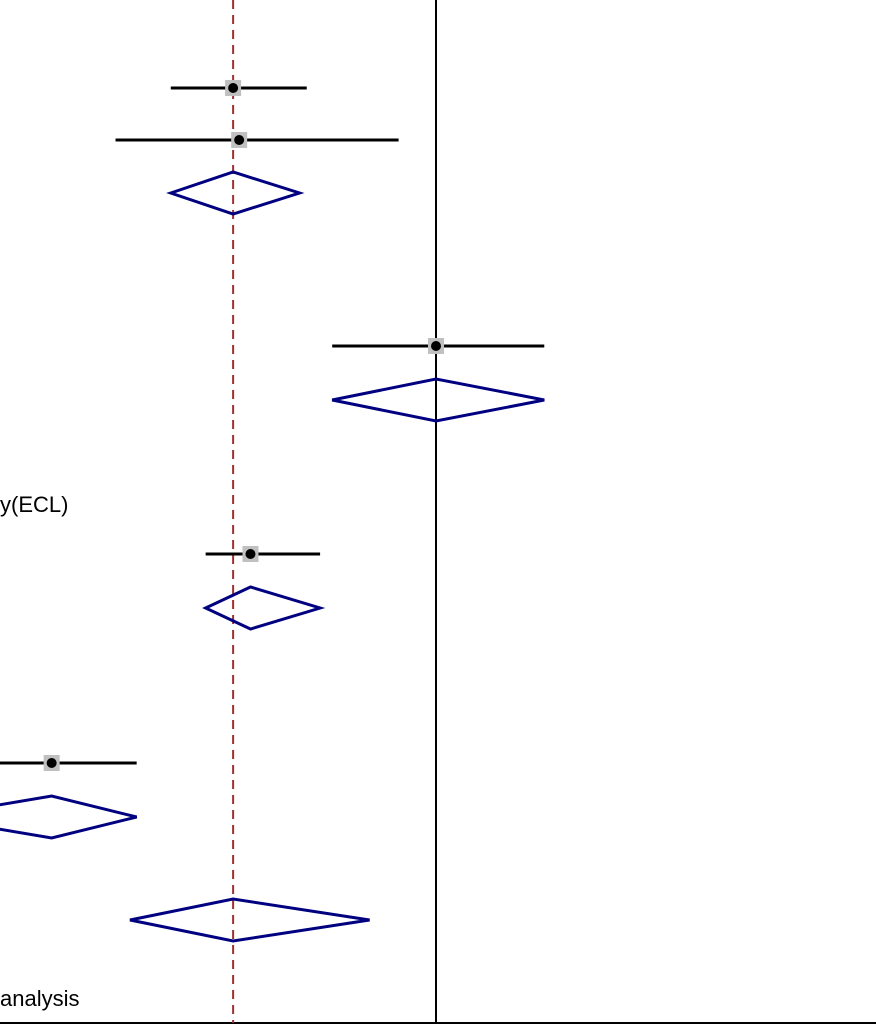 The width and height of the screenshot is (876, 1026). I want to click on overall-diamond, so click(249, 920).